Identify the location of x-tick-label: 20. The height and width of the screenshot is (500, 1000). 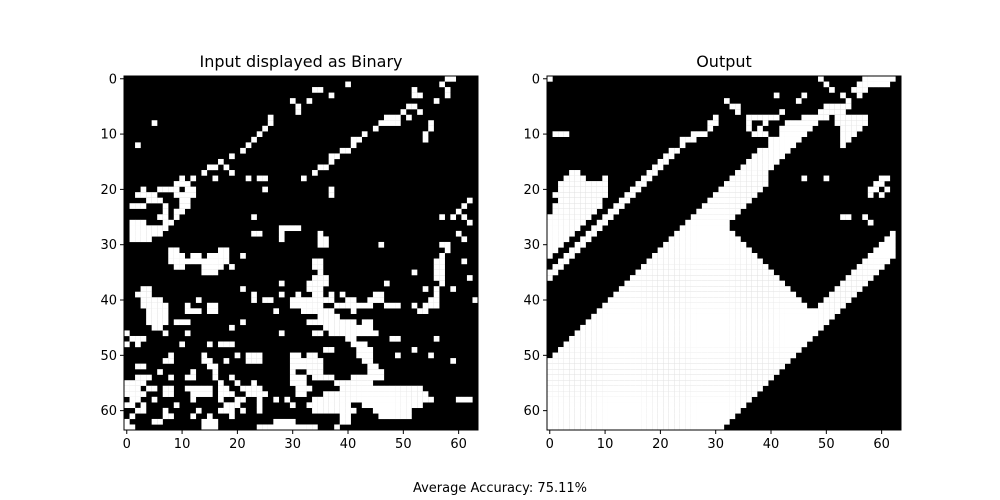
(660, 444).